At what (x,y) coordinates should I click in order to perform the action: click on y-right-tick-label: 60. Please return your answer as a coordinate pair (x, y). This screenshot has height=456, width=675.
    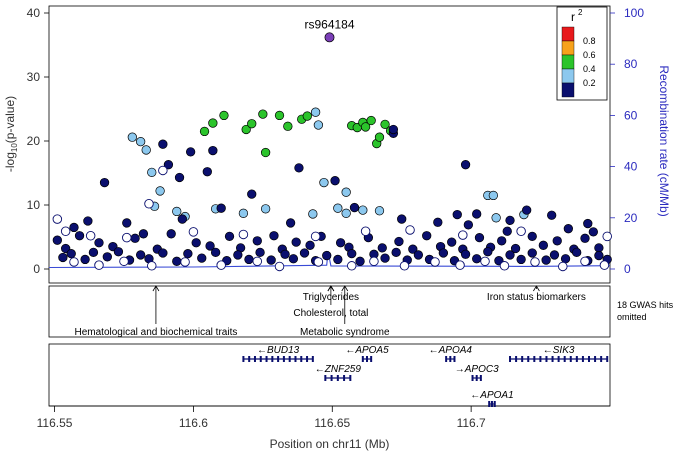
    Looking at the image, I should click on (631, 115).